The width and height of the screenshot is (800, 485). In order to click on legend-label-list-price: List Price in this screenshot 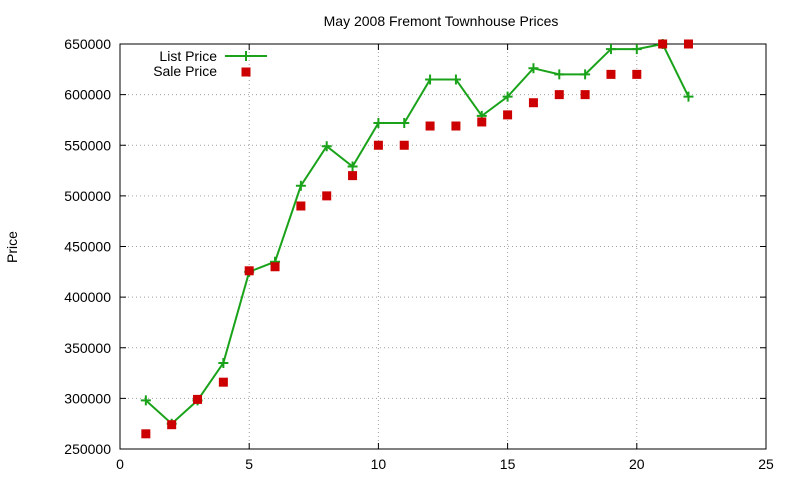, I will do `click(188, 56)`.